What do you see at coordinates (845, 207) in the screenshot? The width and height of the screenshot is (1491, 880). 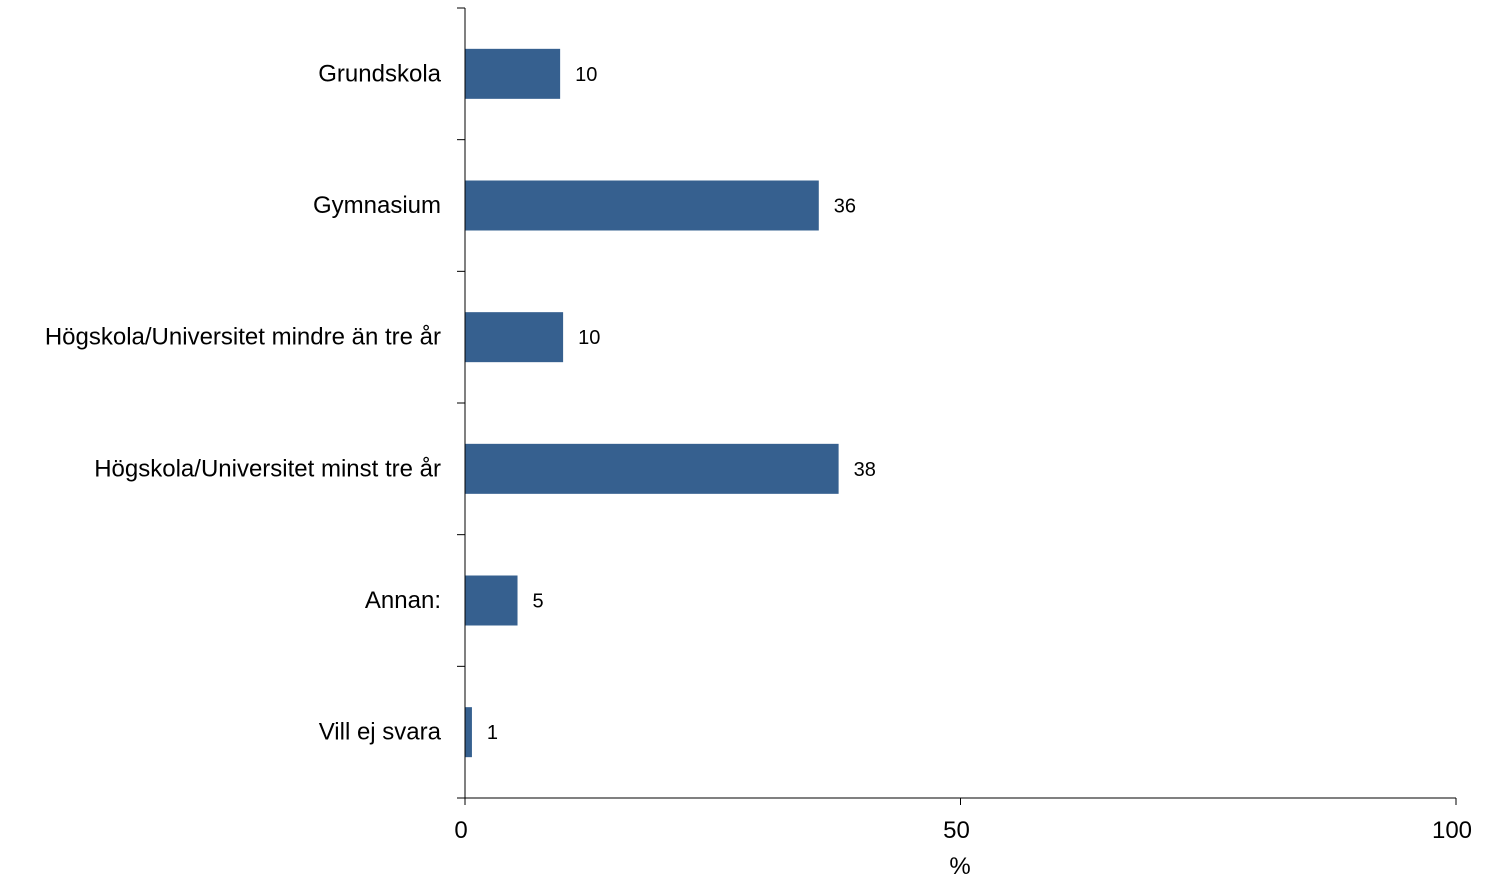 I see `data-label: 36` at bounding box center [845, 207].